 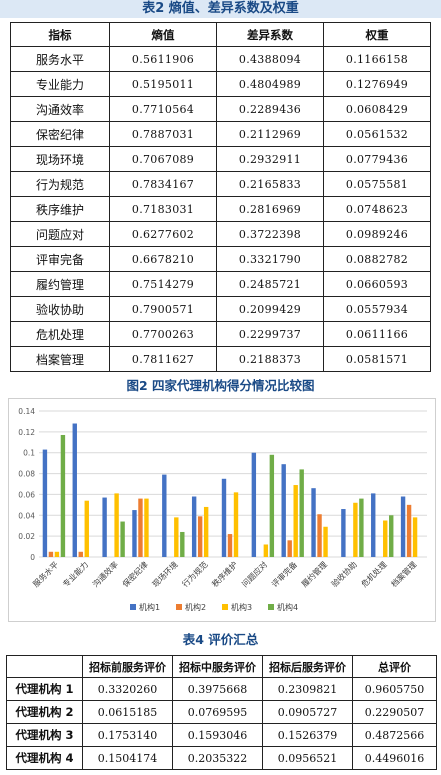 I want to click on y-tick-label: 0, so click(x=32, y=557).